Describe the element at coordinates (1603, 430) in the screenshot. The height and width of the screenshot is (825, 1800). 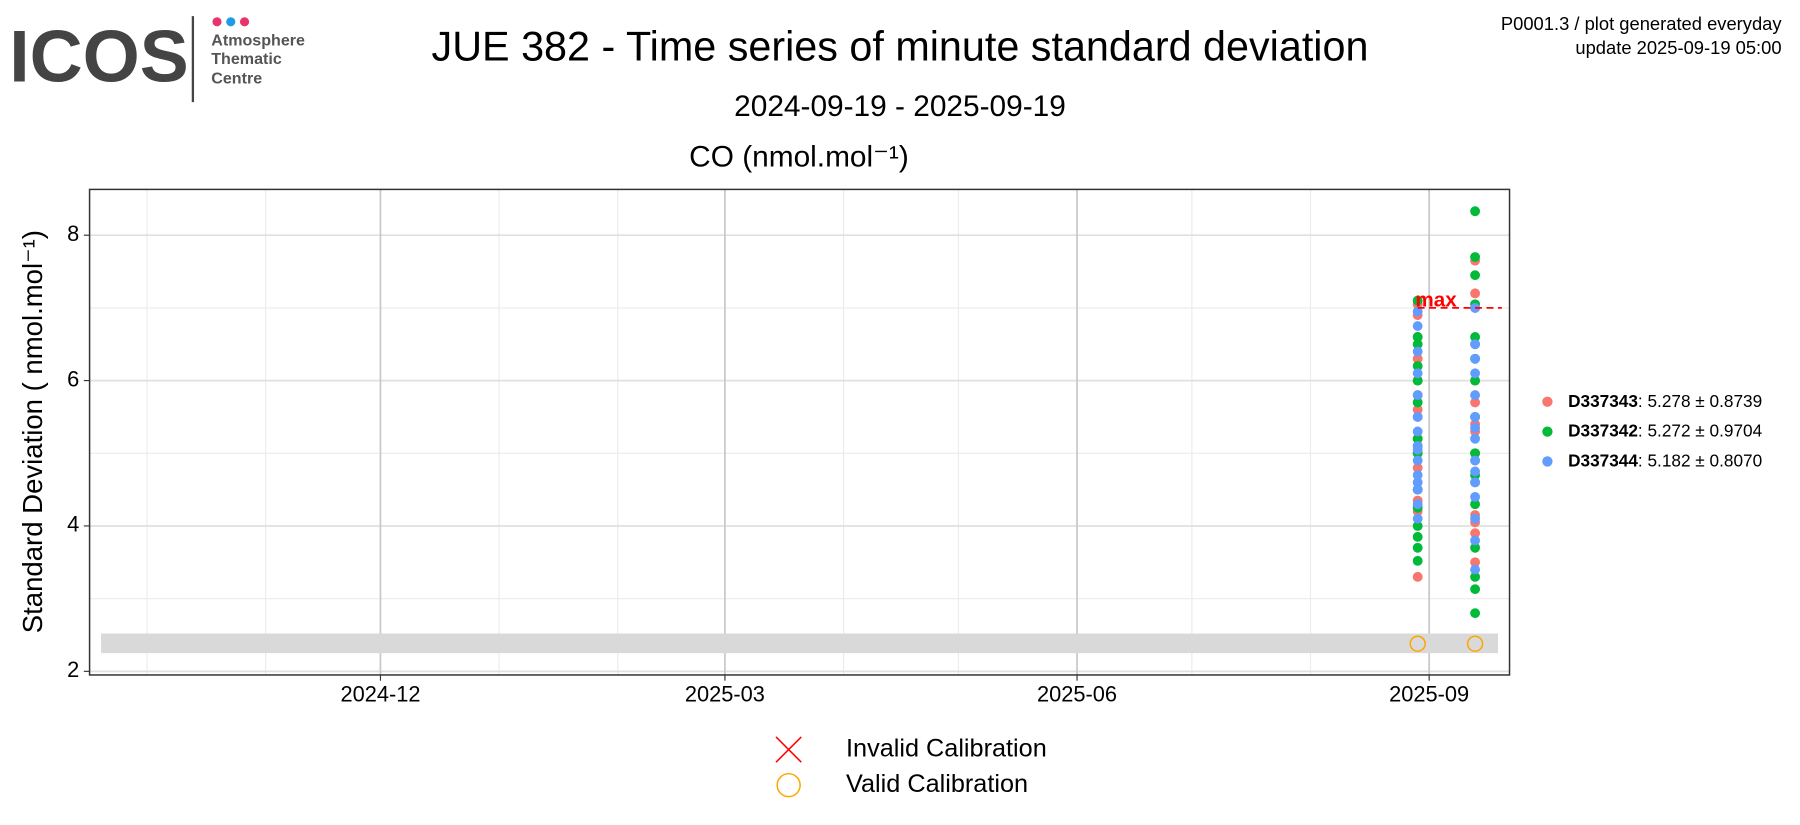
I see `legend-name: D337342` at that location.